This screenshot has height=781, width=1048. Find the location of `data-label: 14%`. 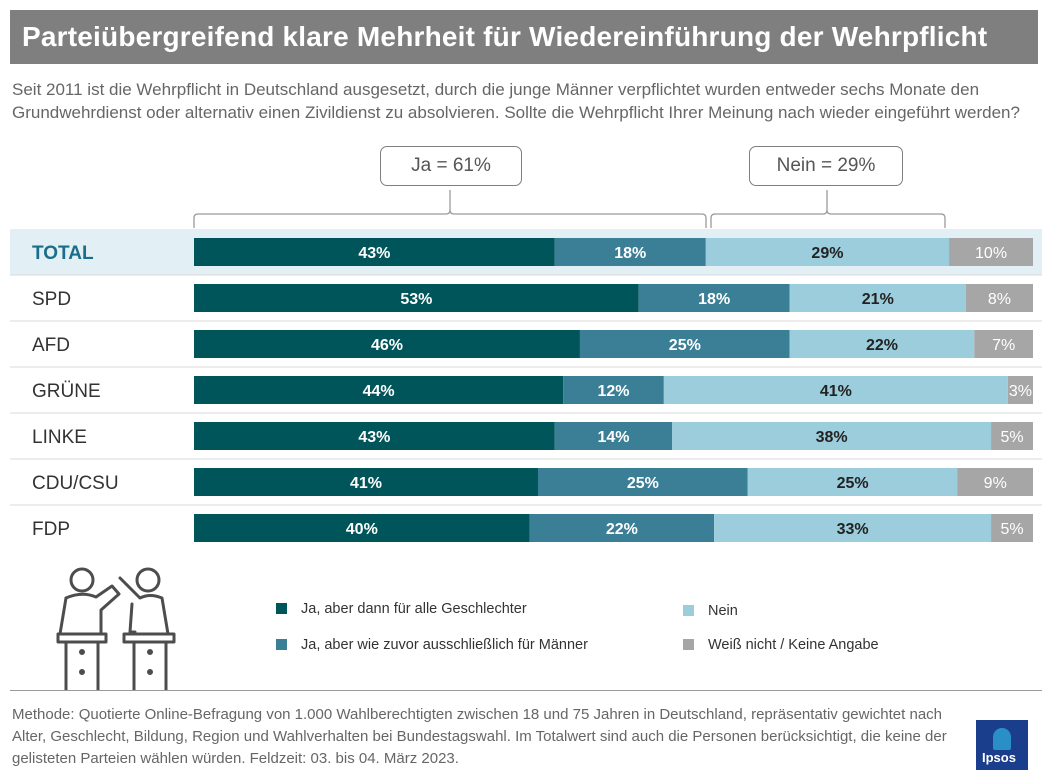

data-label: 14% is located at coordinates (613, 437).